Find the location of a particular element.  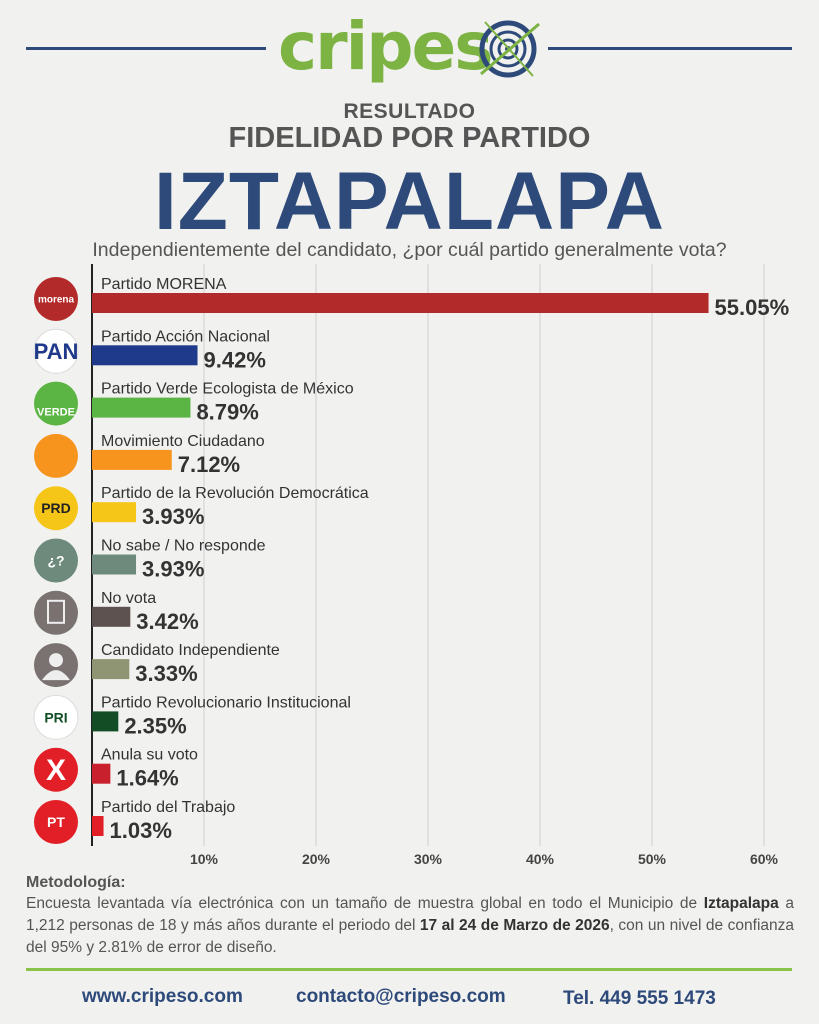

category-label: No vota is located at coordinates (128, 598).